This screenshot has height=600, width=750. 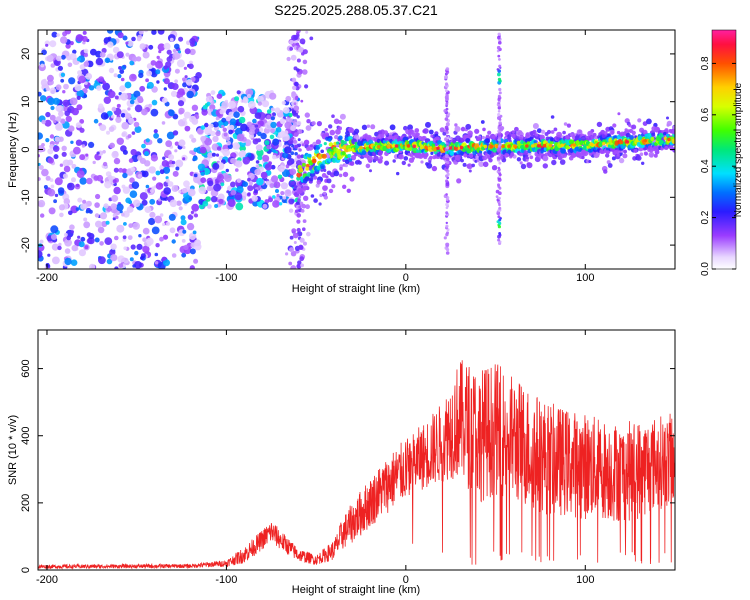 I want to click on colorbar-tick-label: 0.2, so click(x=705, y=217).